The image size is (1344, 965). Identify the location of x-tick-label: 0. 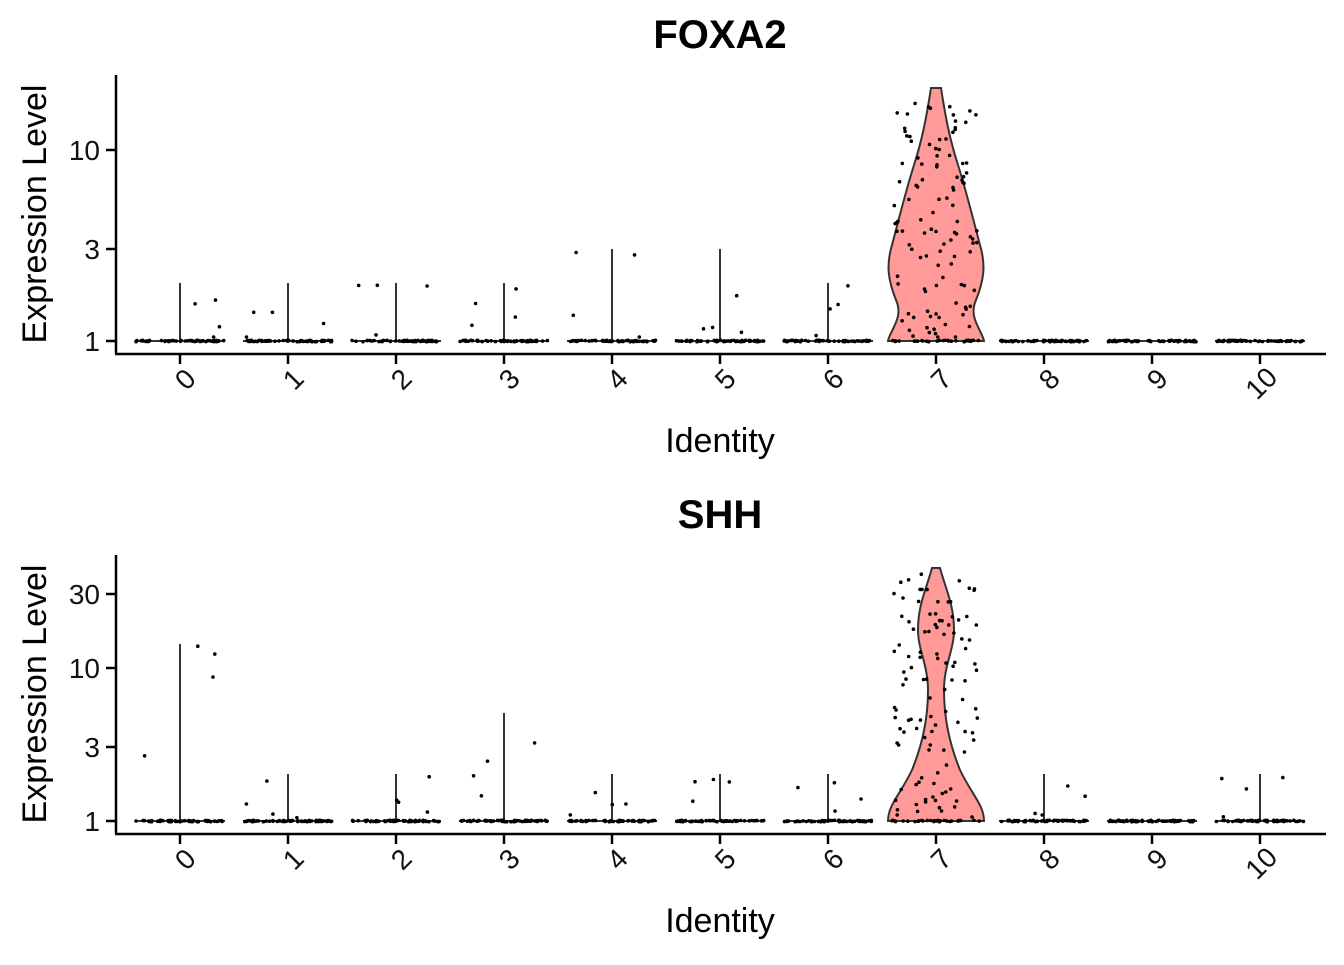
(185, 859).